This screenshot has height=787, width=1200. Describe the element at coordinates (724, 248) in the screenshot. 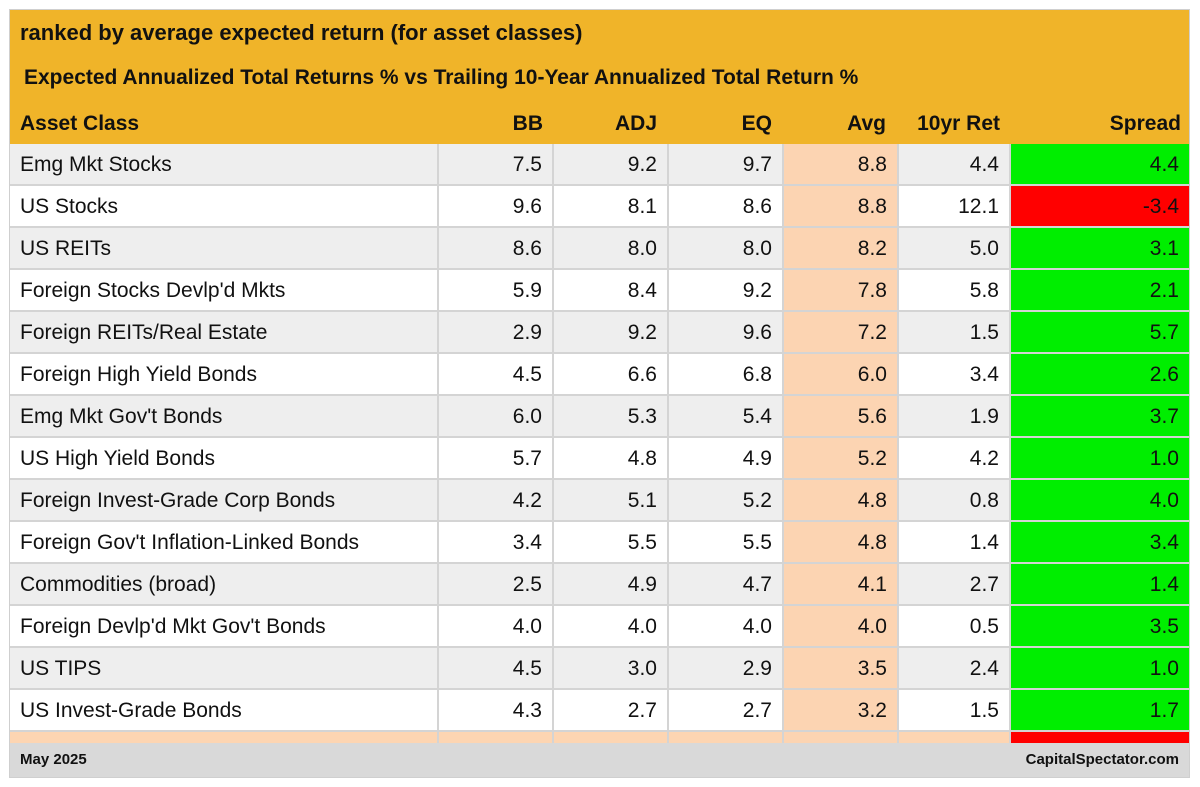

I see `cell-eq: 8.0` at that location.